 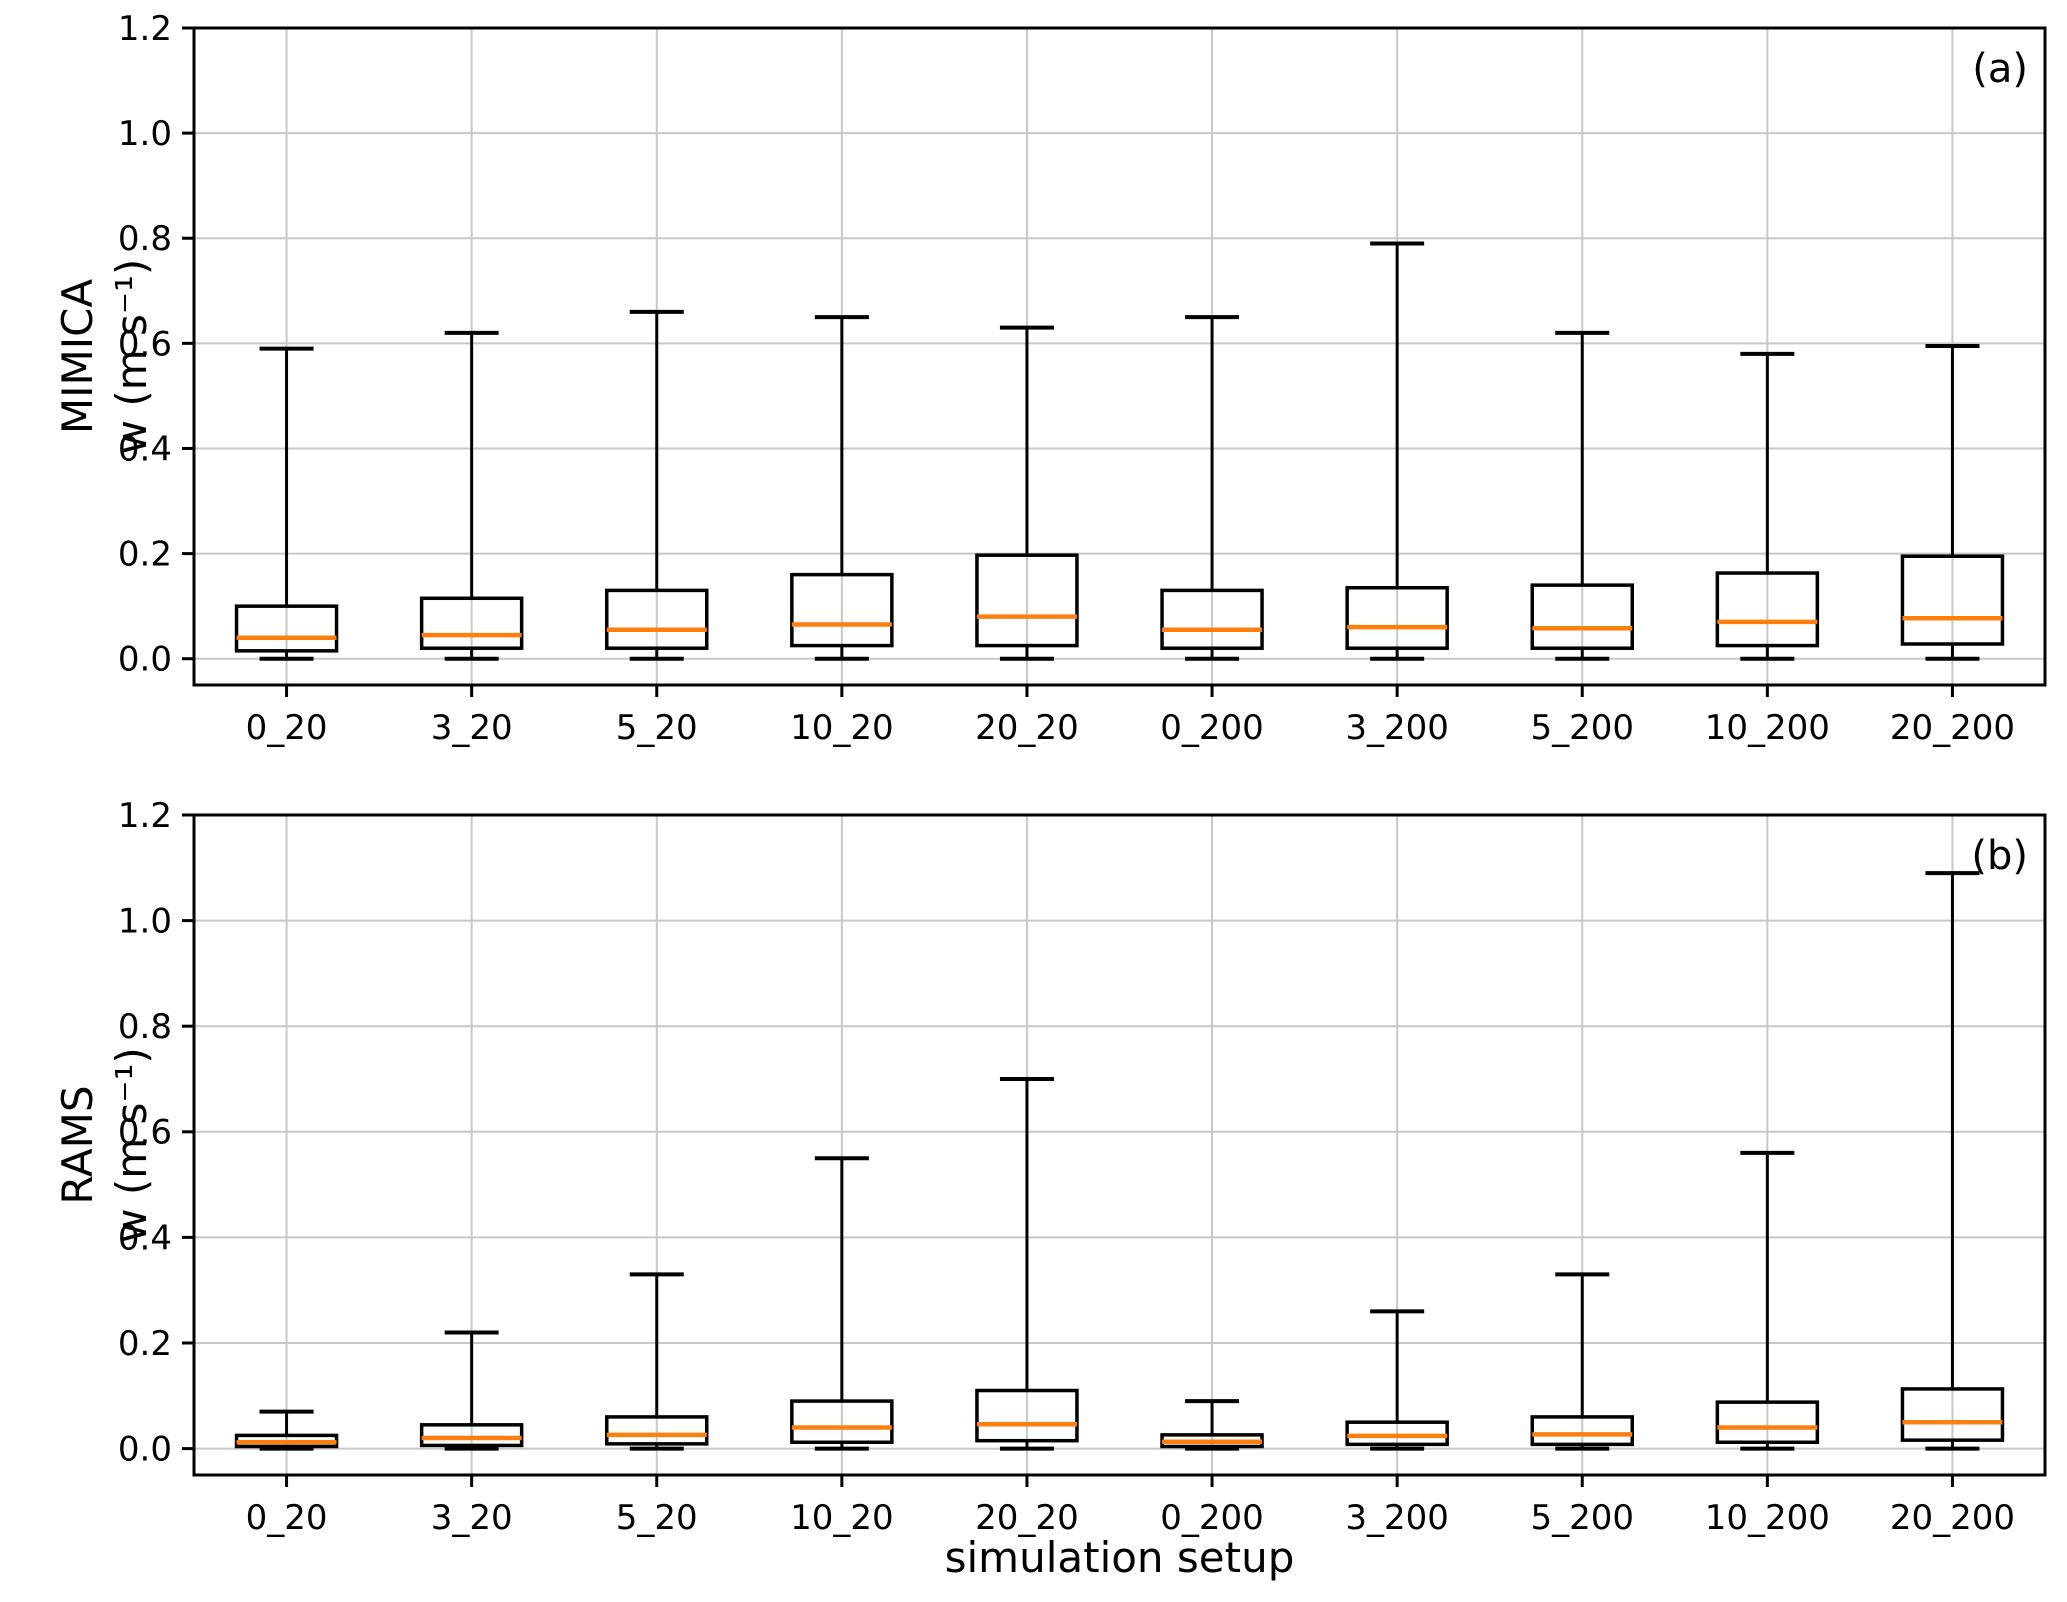 What do you see at coordinates (77, 357) in the screenshot?
I see `y-axis-model-label: MIMICA` at bounding box center [77, 357].